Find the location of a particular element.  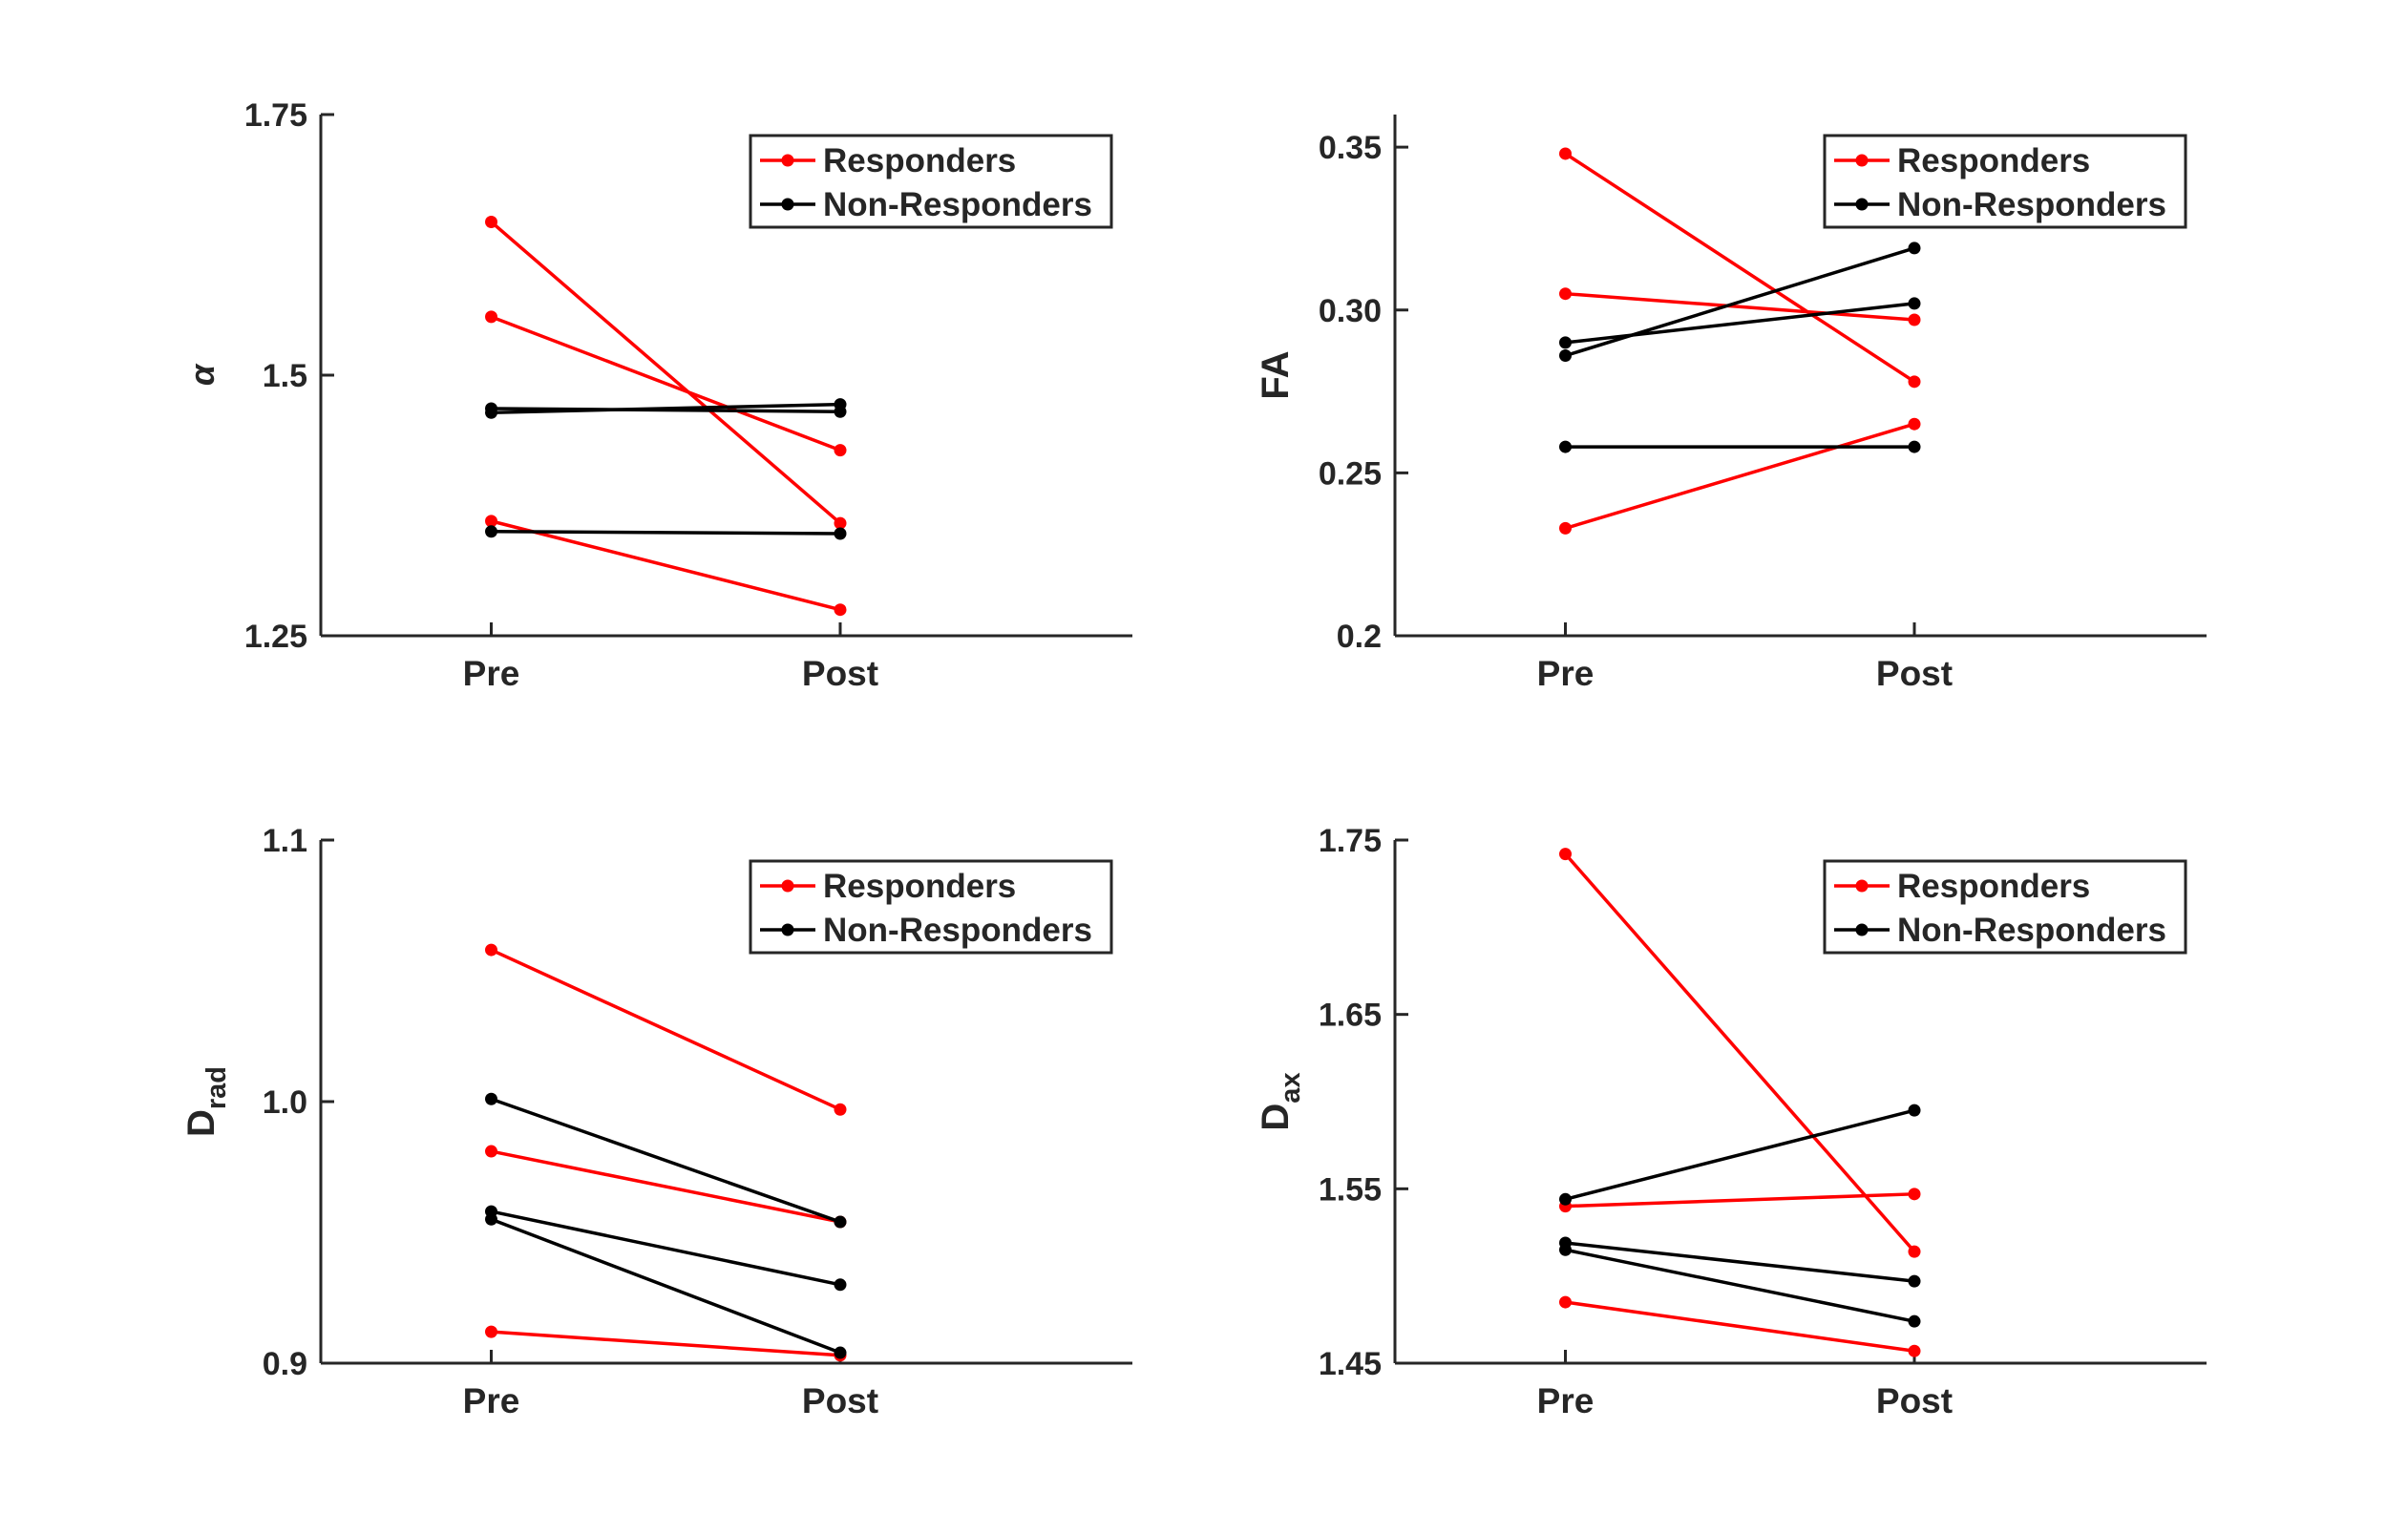

y-axis-label: α is located at coordinates (202, 375).